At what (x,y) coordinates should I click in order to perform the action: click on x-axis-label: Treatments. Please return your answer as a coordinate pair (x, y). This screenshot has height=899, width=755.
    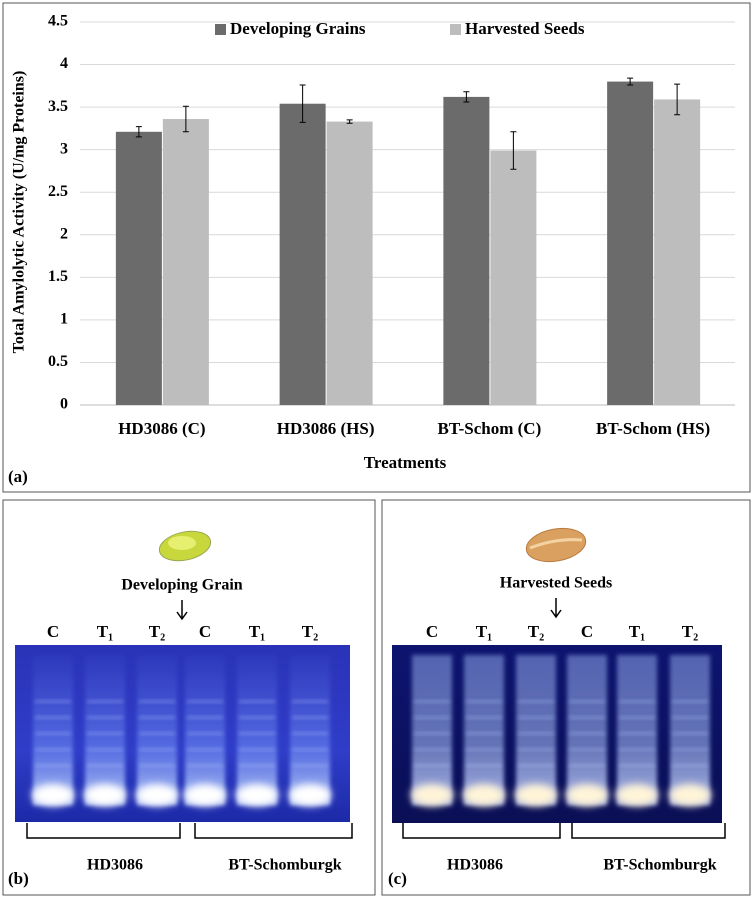
    Looking at the image, I should click on (405, 462).